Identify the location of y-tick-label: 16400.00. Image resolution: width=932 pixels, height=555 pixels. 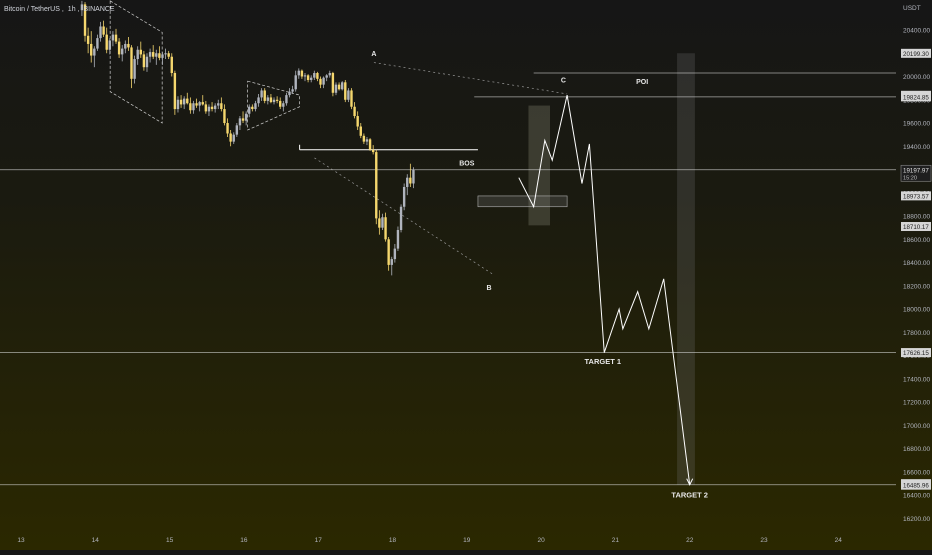
(916, 496).